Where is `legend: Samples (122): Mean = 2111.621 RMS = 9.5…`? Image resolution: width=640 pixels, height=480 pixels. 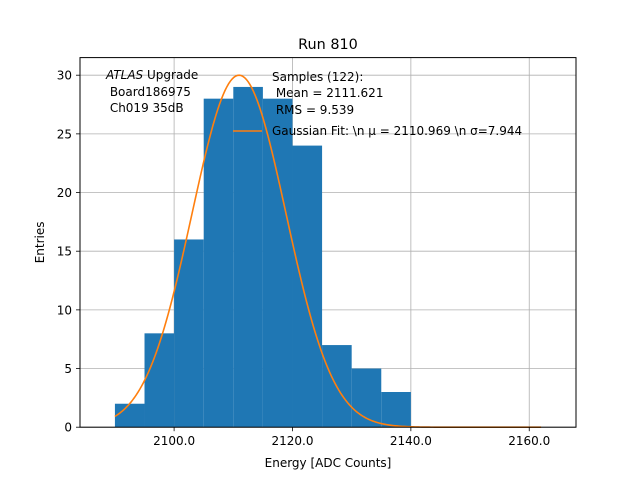
legend: Samples (122): Mean = 2111.621 RMS = 9.5… is located at coordinates (377, 104).